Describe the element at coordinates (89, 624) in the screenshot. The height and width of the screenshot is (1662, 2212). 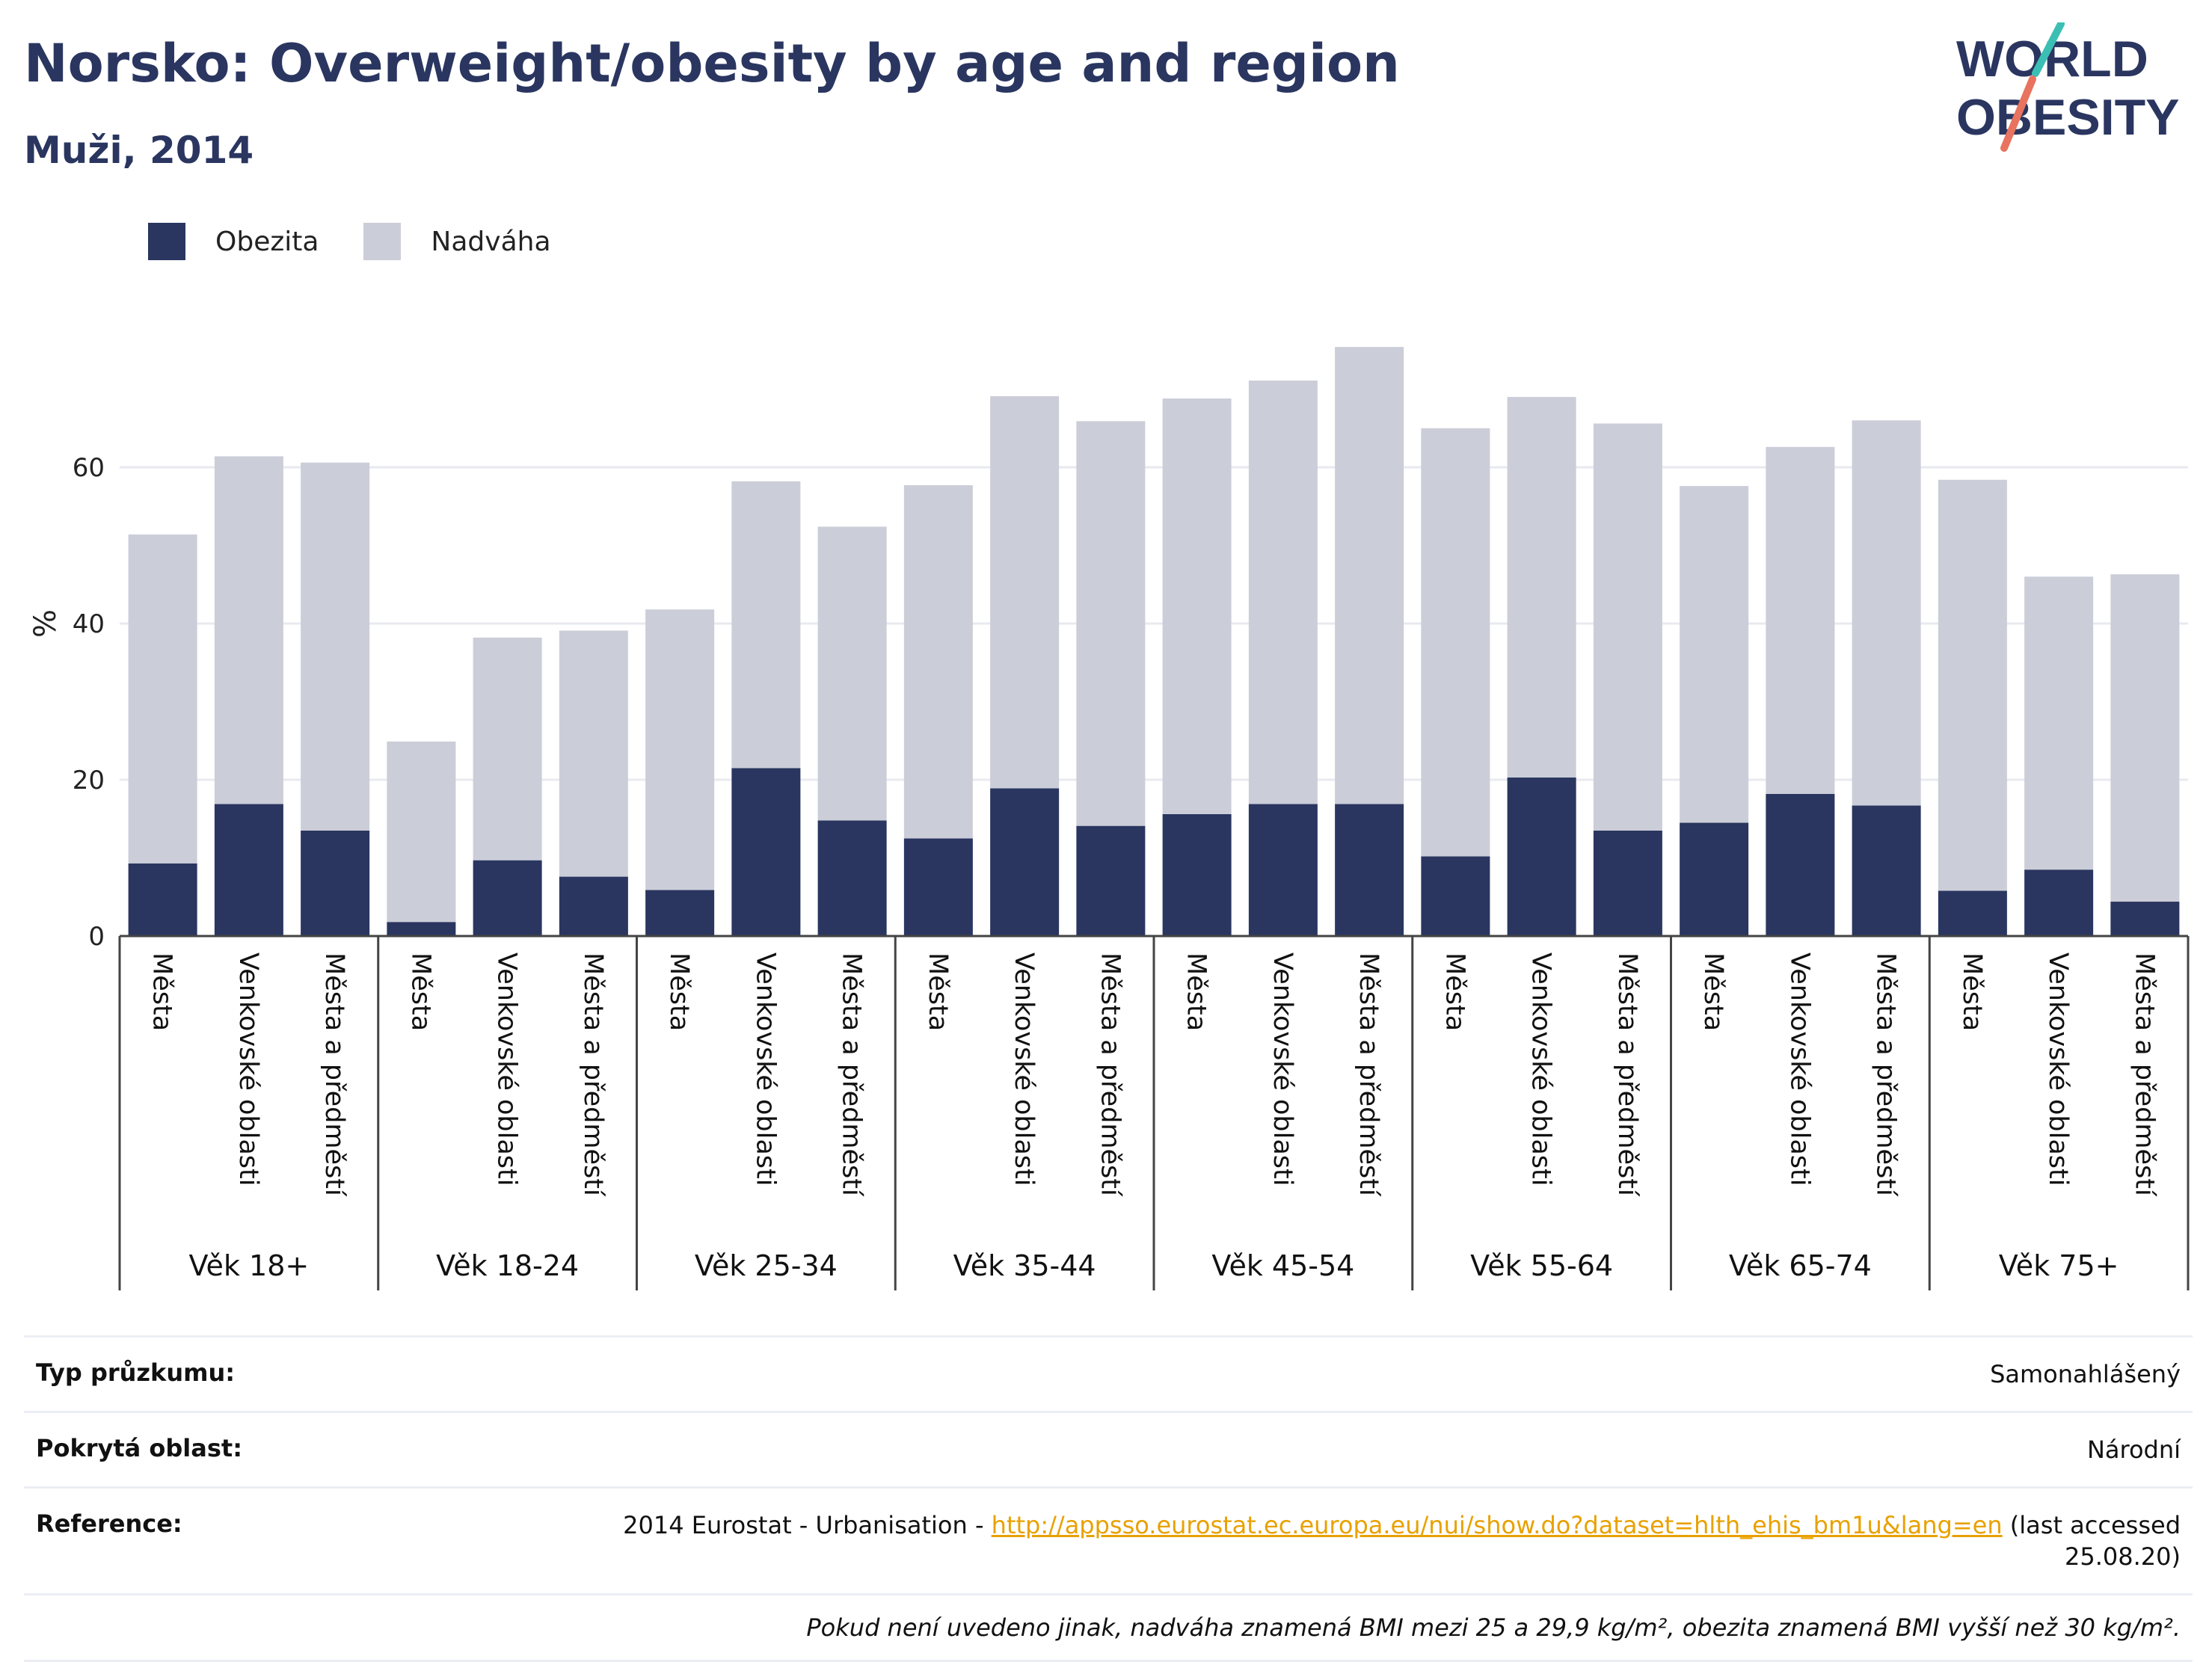
I see `y-tick-label: 40` at that location.